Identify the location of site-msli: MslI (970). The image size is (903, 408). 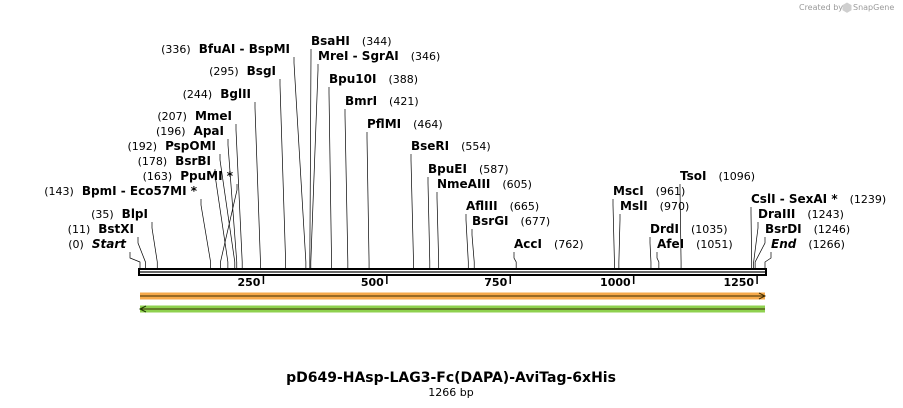
(654, 206).